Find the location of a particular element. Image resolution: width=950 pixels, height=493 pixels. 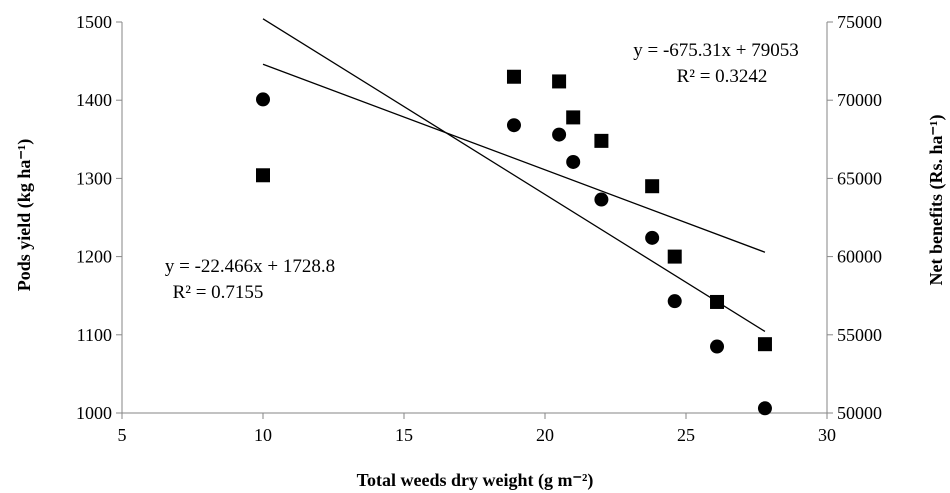

trendline-equation-right: y = -675.31x + 79053 is located at coordinates (716, 50).